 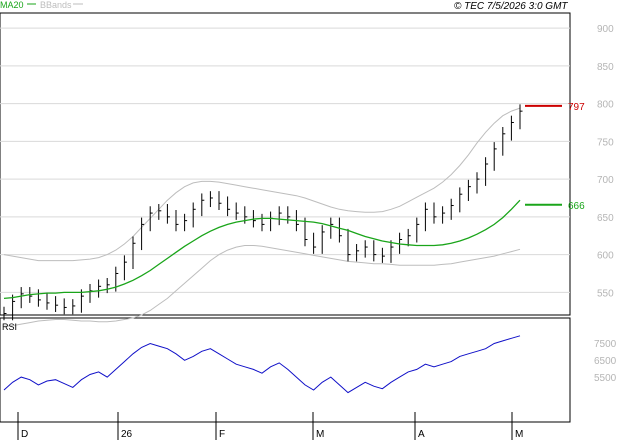 I want to click on level-label: 797, so click(x=576, y=107).